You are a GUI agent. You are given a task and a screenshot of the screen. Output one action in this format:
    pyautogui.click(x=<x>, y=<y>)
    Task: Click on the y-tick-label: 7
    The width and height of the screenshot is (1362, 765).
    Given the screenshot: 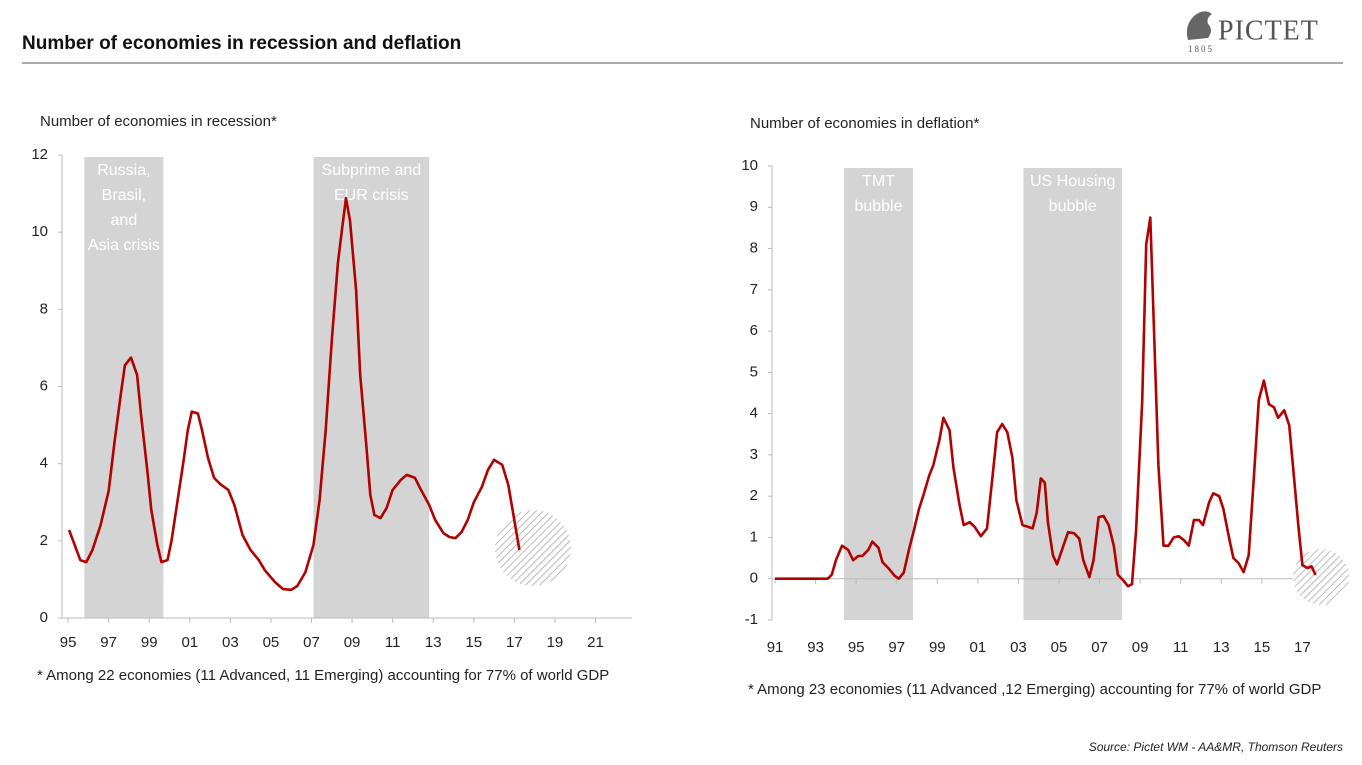 What is the action you would take?
    pyautogui.click(x=754, y=289)
    